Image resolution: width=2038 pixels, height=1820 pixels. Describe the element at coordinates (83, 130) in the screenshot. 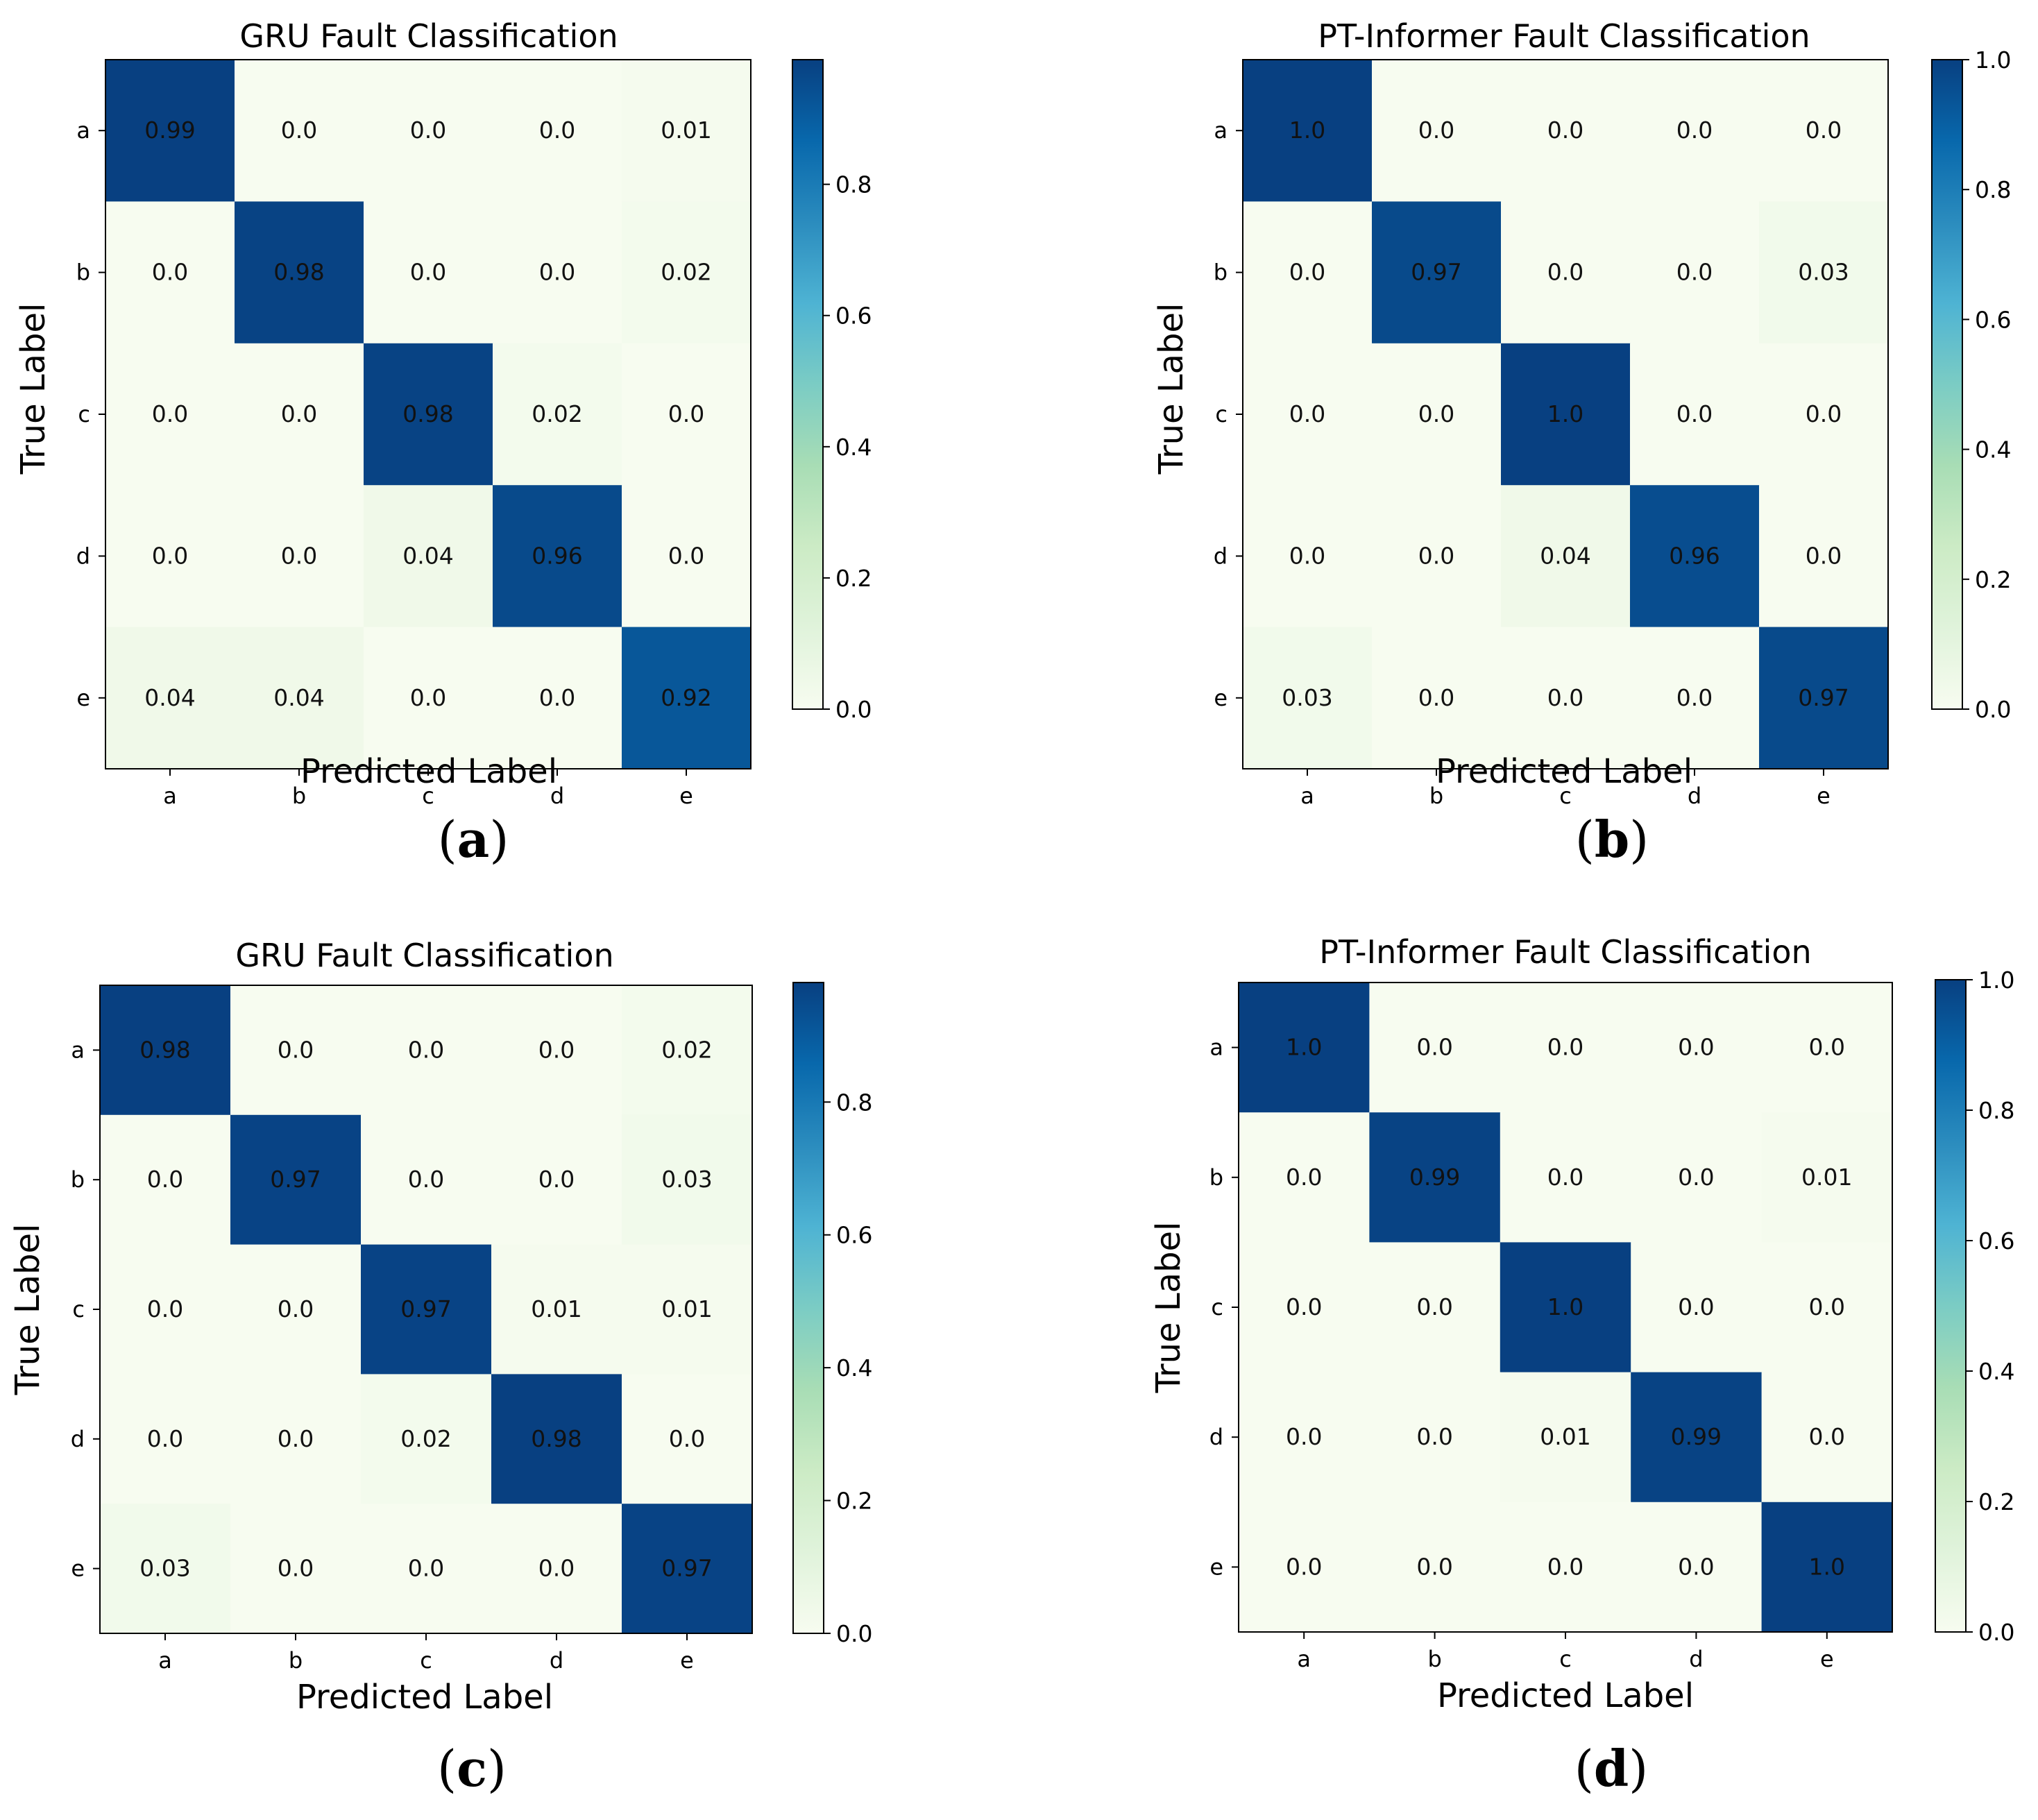

I see `y-tick-label: a` at that location.